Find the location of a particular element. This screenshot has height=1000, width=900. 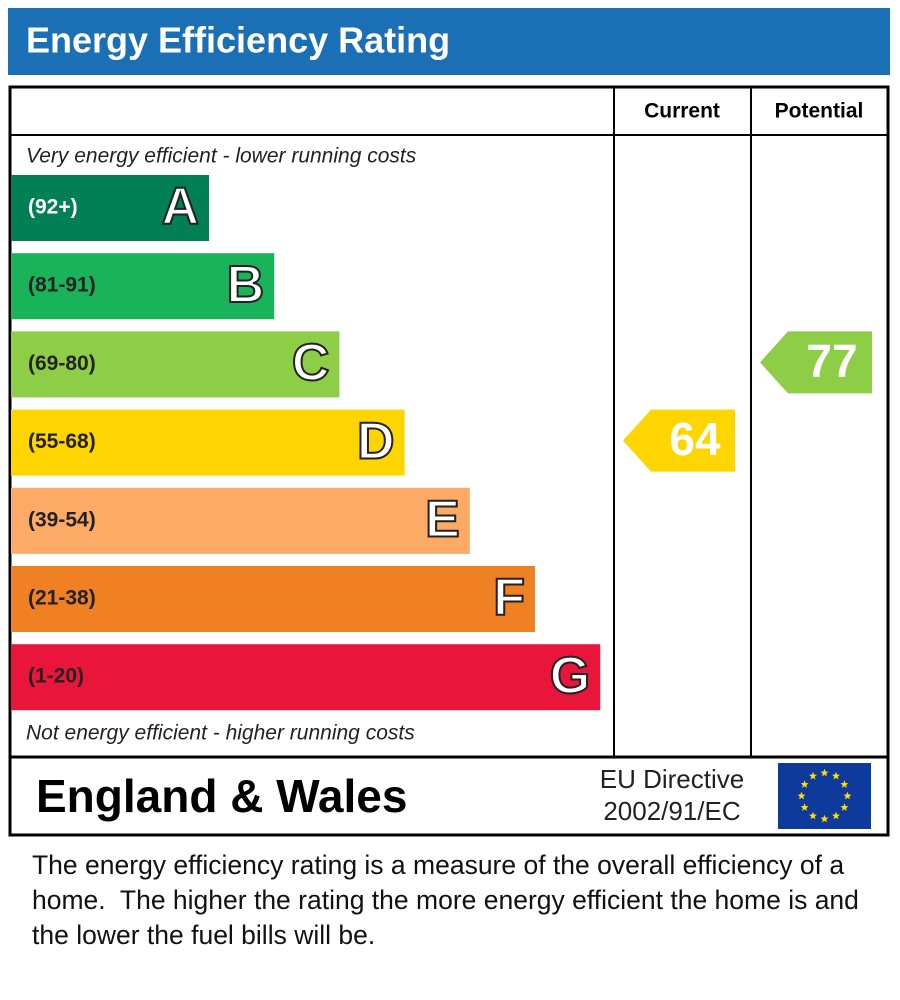

band-letter: A is located at coordinates (180, 207).